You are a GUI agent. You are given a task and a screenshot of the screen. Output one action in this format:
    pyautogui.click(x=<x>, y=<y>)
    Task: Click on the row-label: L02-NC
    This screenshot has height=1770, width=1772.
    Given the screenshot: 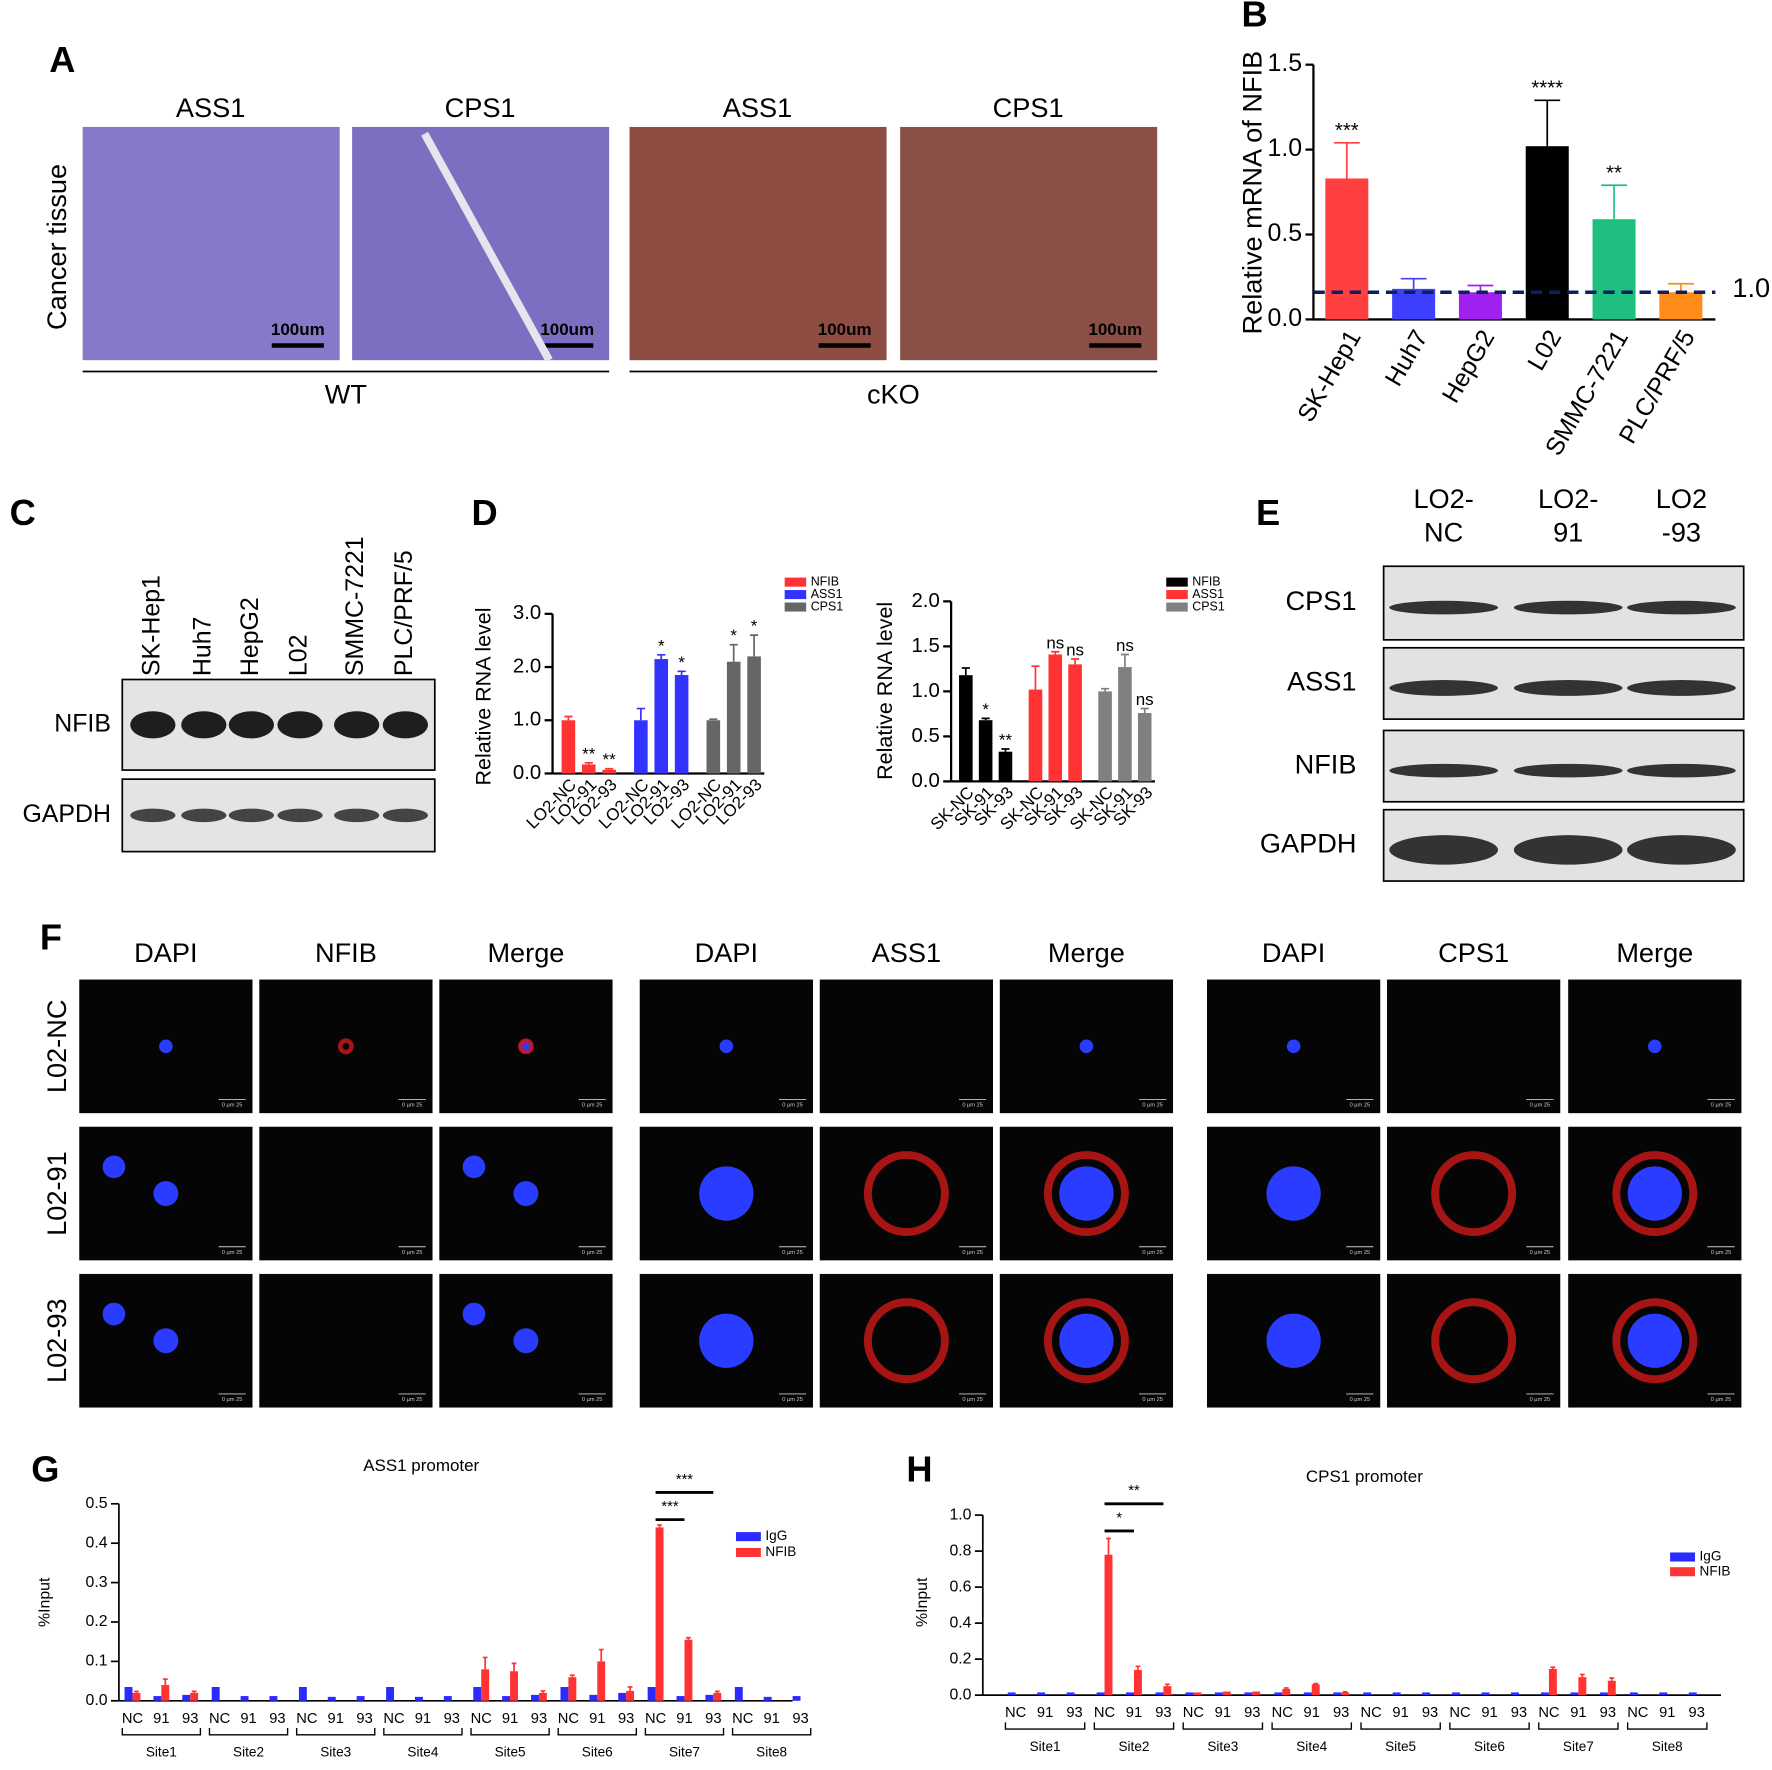 What is the action you would take?
    pyautogui.click(x=56, y=1047)
    